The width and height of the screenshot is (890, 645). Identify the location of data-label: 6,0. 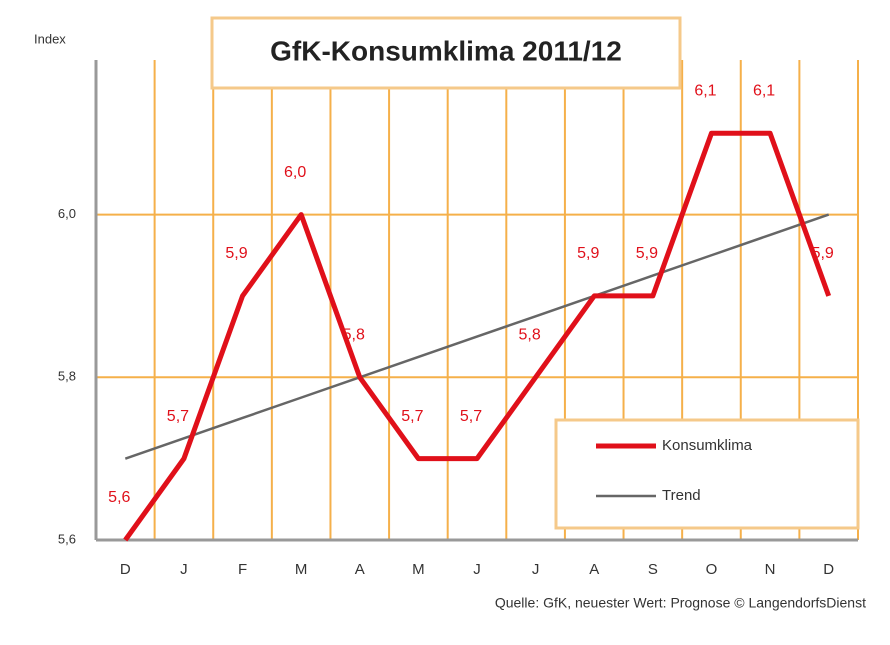
(295, 172).